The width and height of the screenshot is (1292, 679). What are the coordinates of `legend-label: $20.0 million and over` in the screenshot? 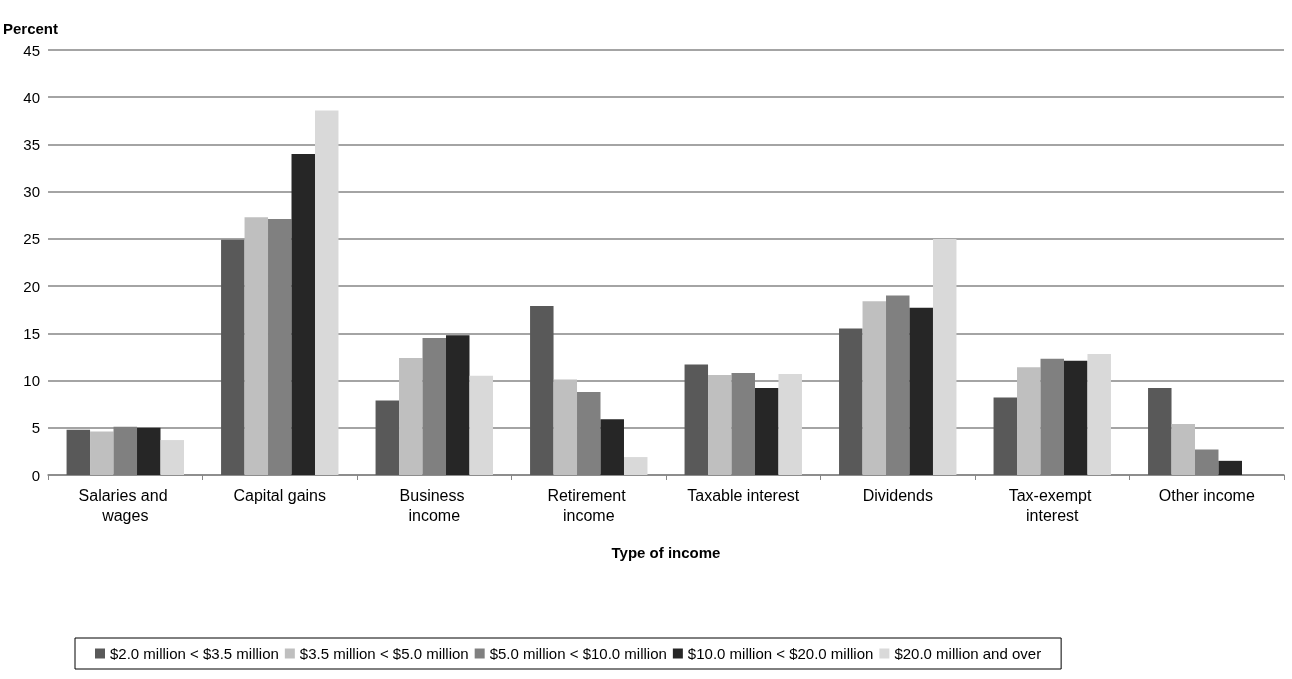 It's located at (968, 653).